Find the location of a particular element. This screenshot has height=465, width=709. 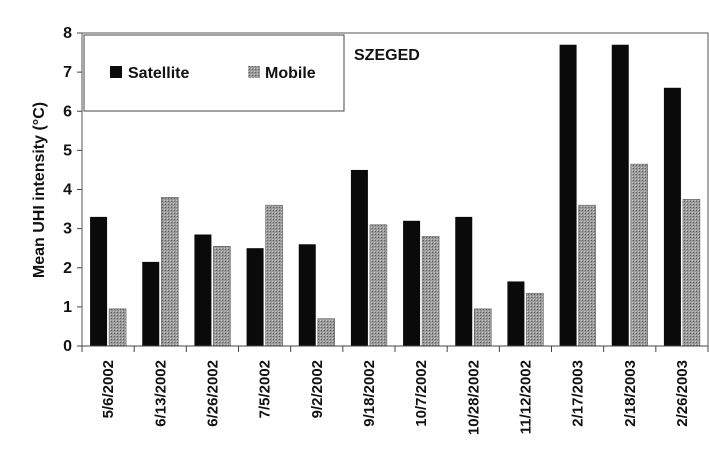

chart-title: SZEGED is located at coordinates (387, 55).